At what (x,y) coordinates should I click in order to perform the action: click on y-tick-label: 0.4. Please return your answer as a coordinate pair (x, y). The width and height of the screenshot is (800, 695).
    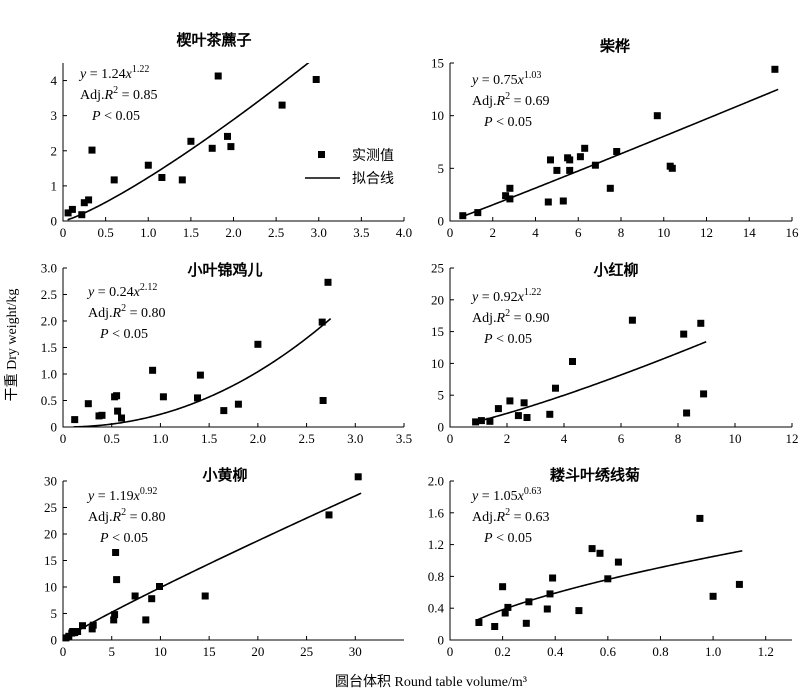
    Looking at the image, I should click on (436, 608).